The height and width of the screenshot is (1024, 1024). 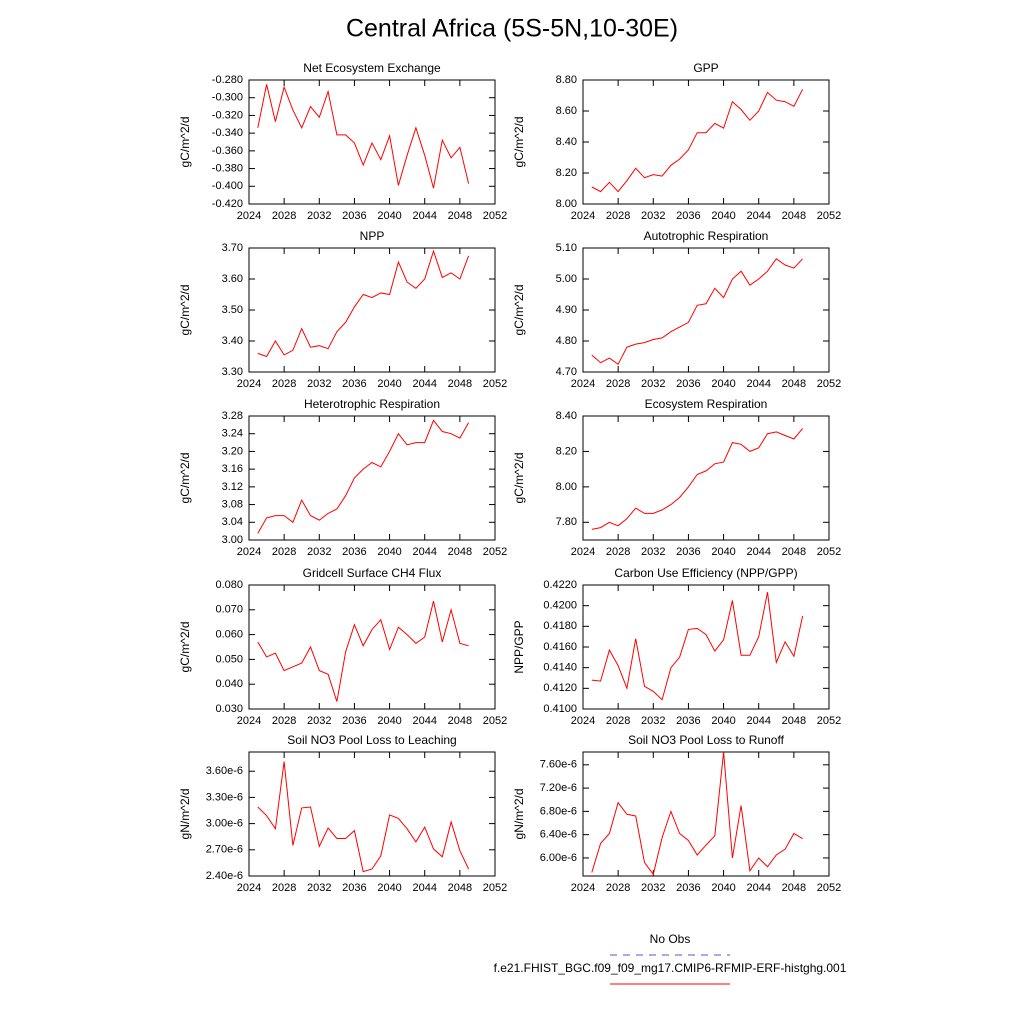 I want to click on y-tick-label: 3.04, so click(x=232, y=522).